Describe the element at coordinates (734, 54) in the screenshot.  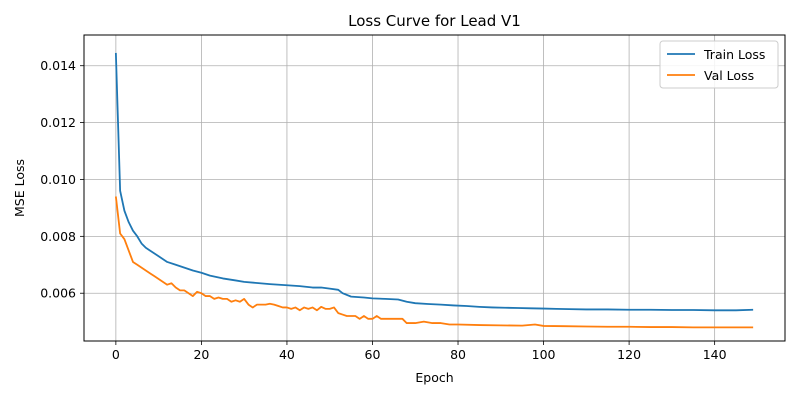
I see `legend-label-train-loss: Train Loss` at that location.